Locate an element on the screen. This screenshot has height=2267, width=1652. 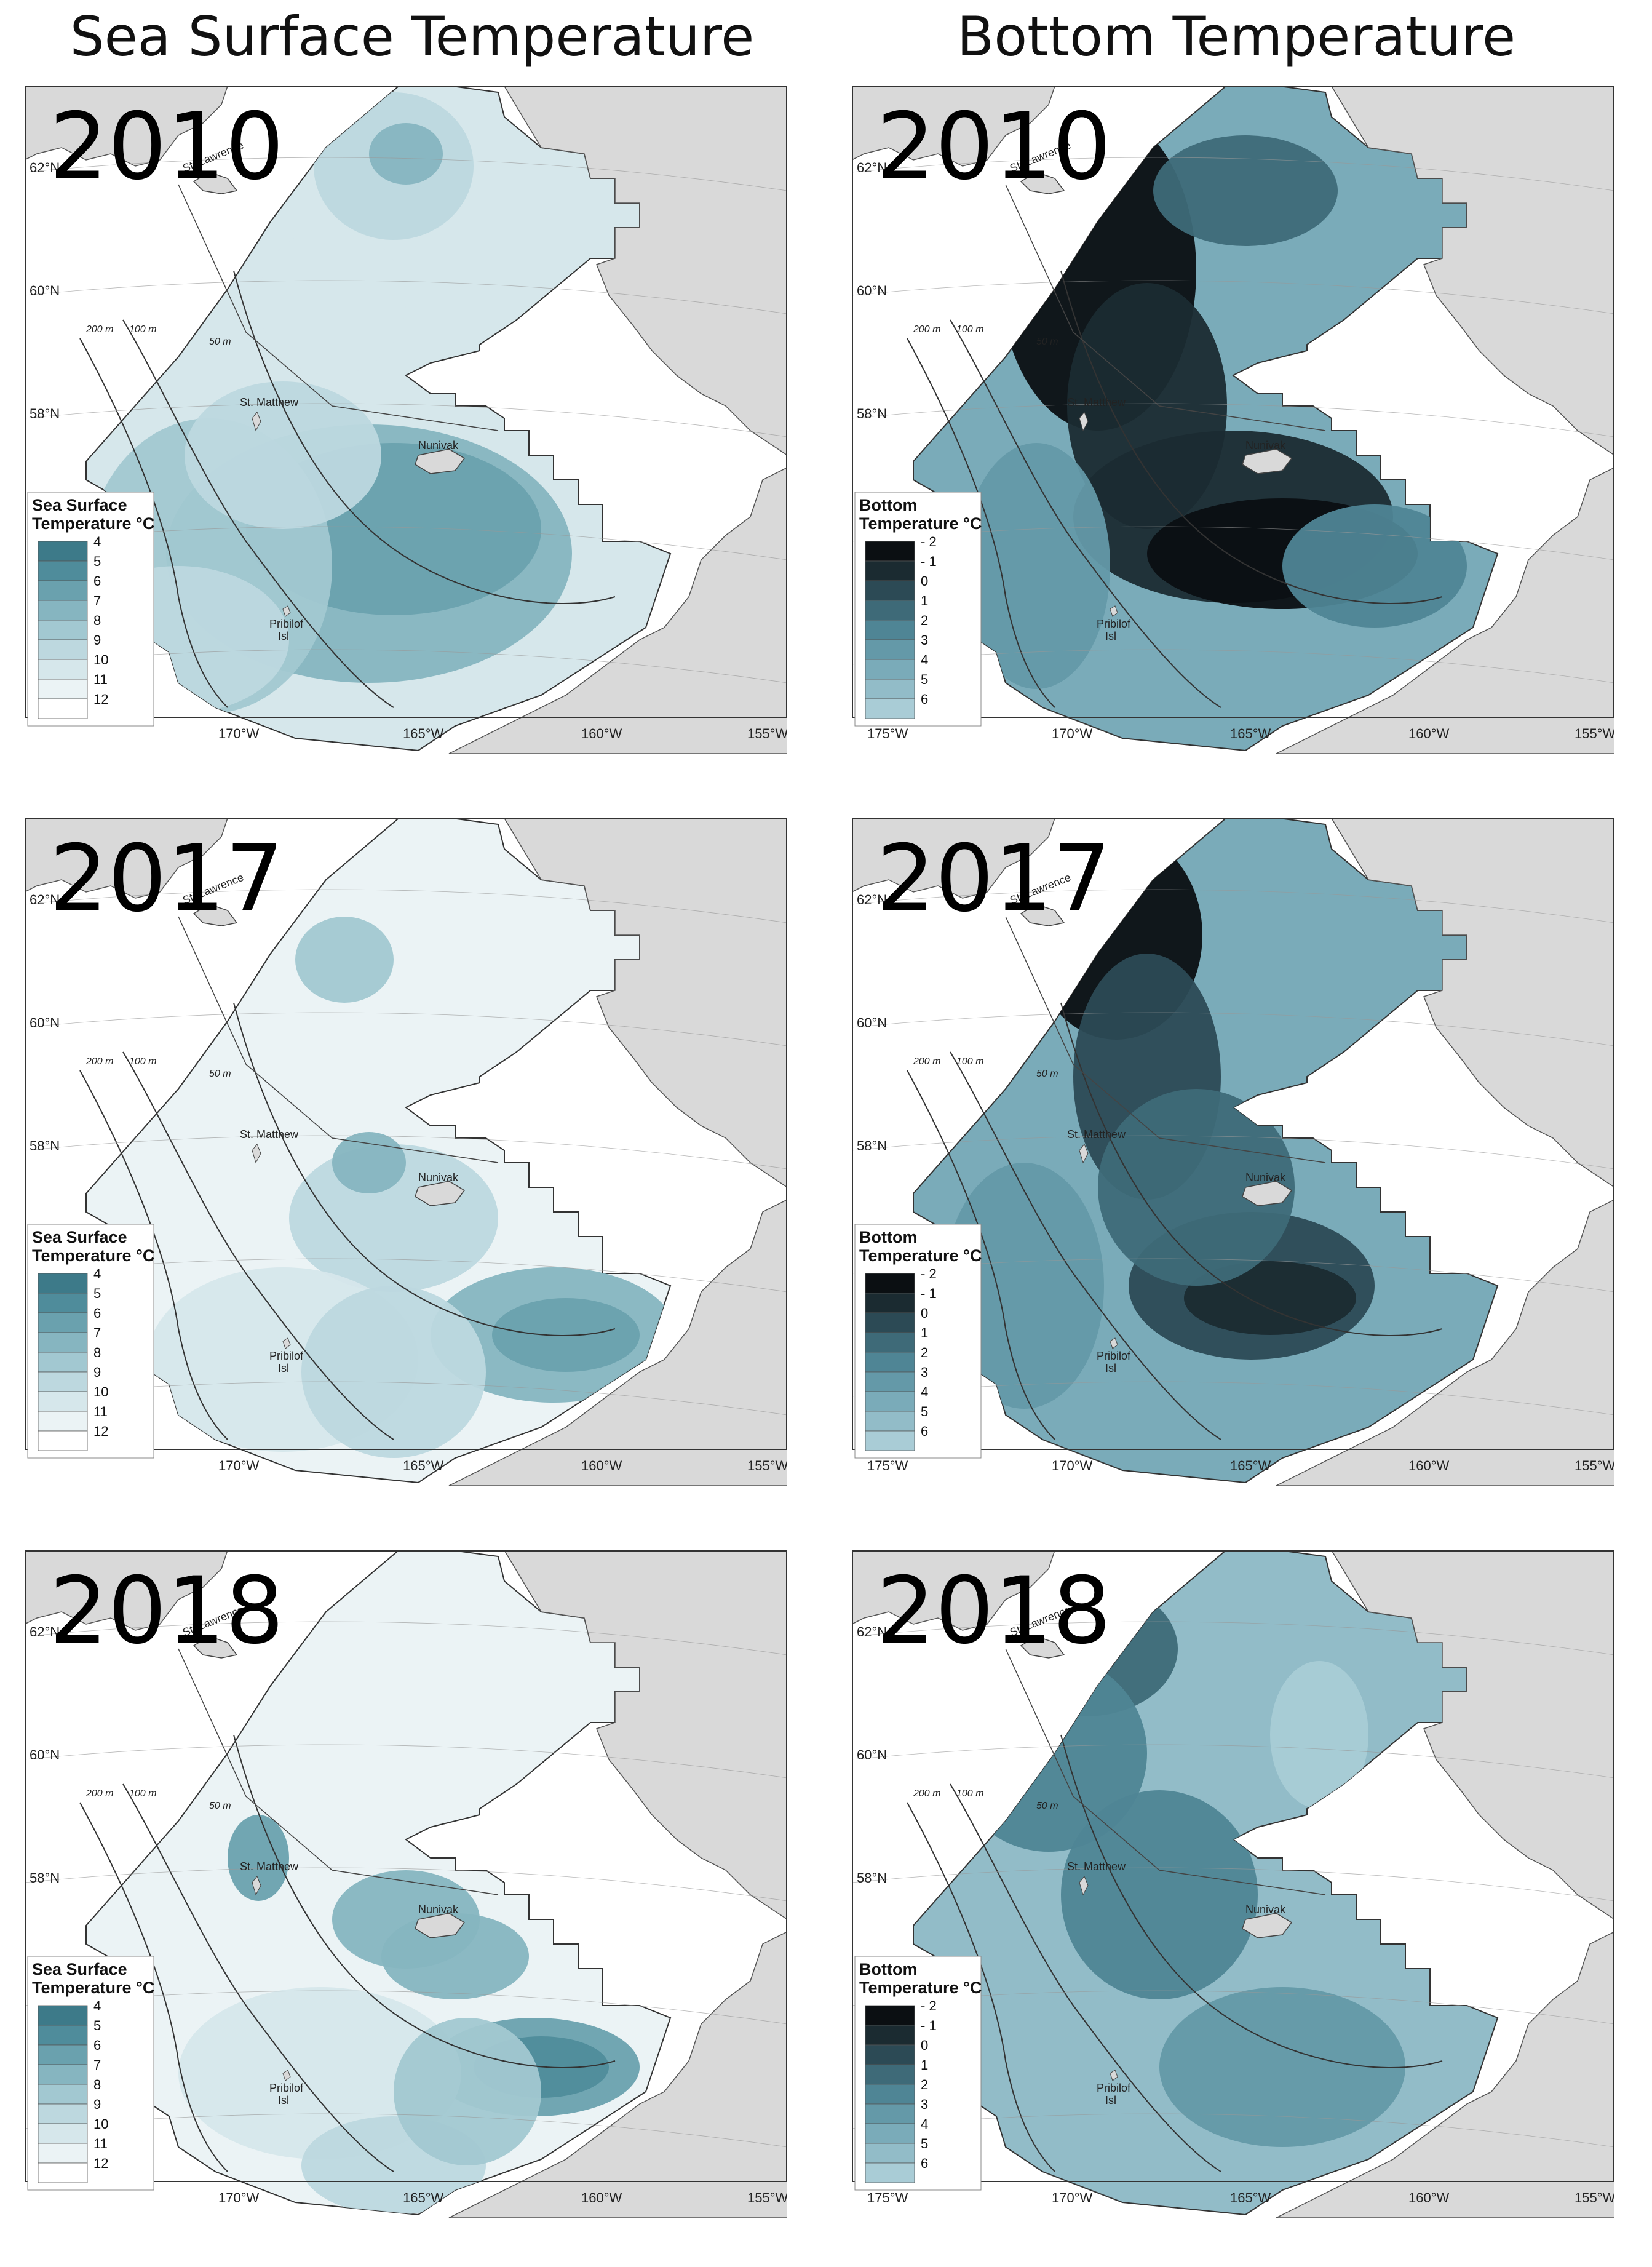
legend-tick: - 1 is located at coordinates (929, 2025).